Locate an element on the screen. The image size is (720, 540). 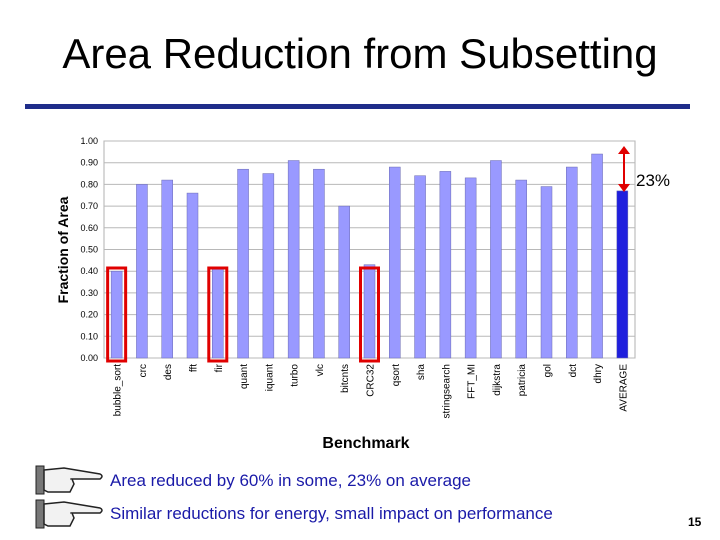
annotation-arrow is located at coordinates (624, 169).